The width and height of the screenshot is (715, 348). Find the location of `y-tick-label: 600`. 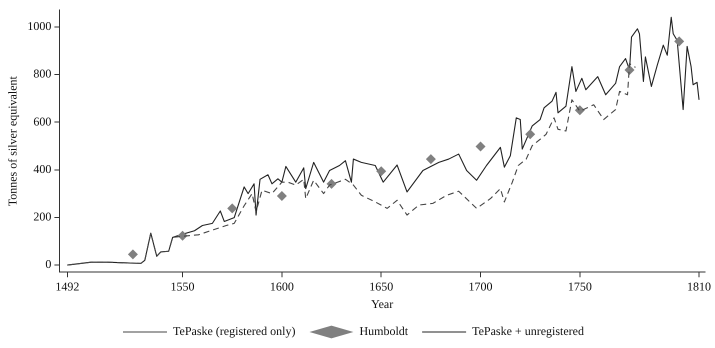

y-tick-label: 600 is located at coordinates (42, 121).